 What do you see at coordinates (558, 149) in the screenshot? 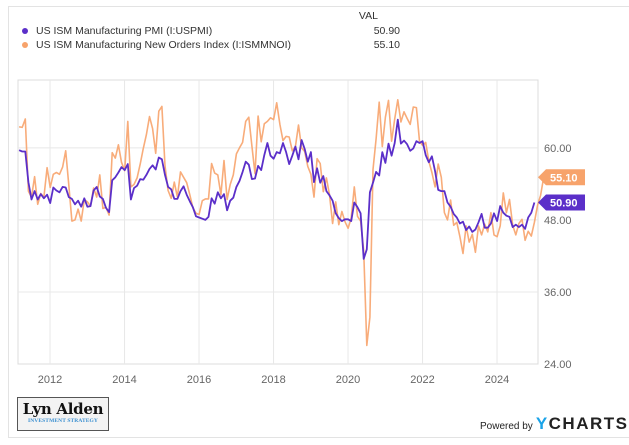
I see `y-tick-label: 60.00` at bounding box center [558, 149].